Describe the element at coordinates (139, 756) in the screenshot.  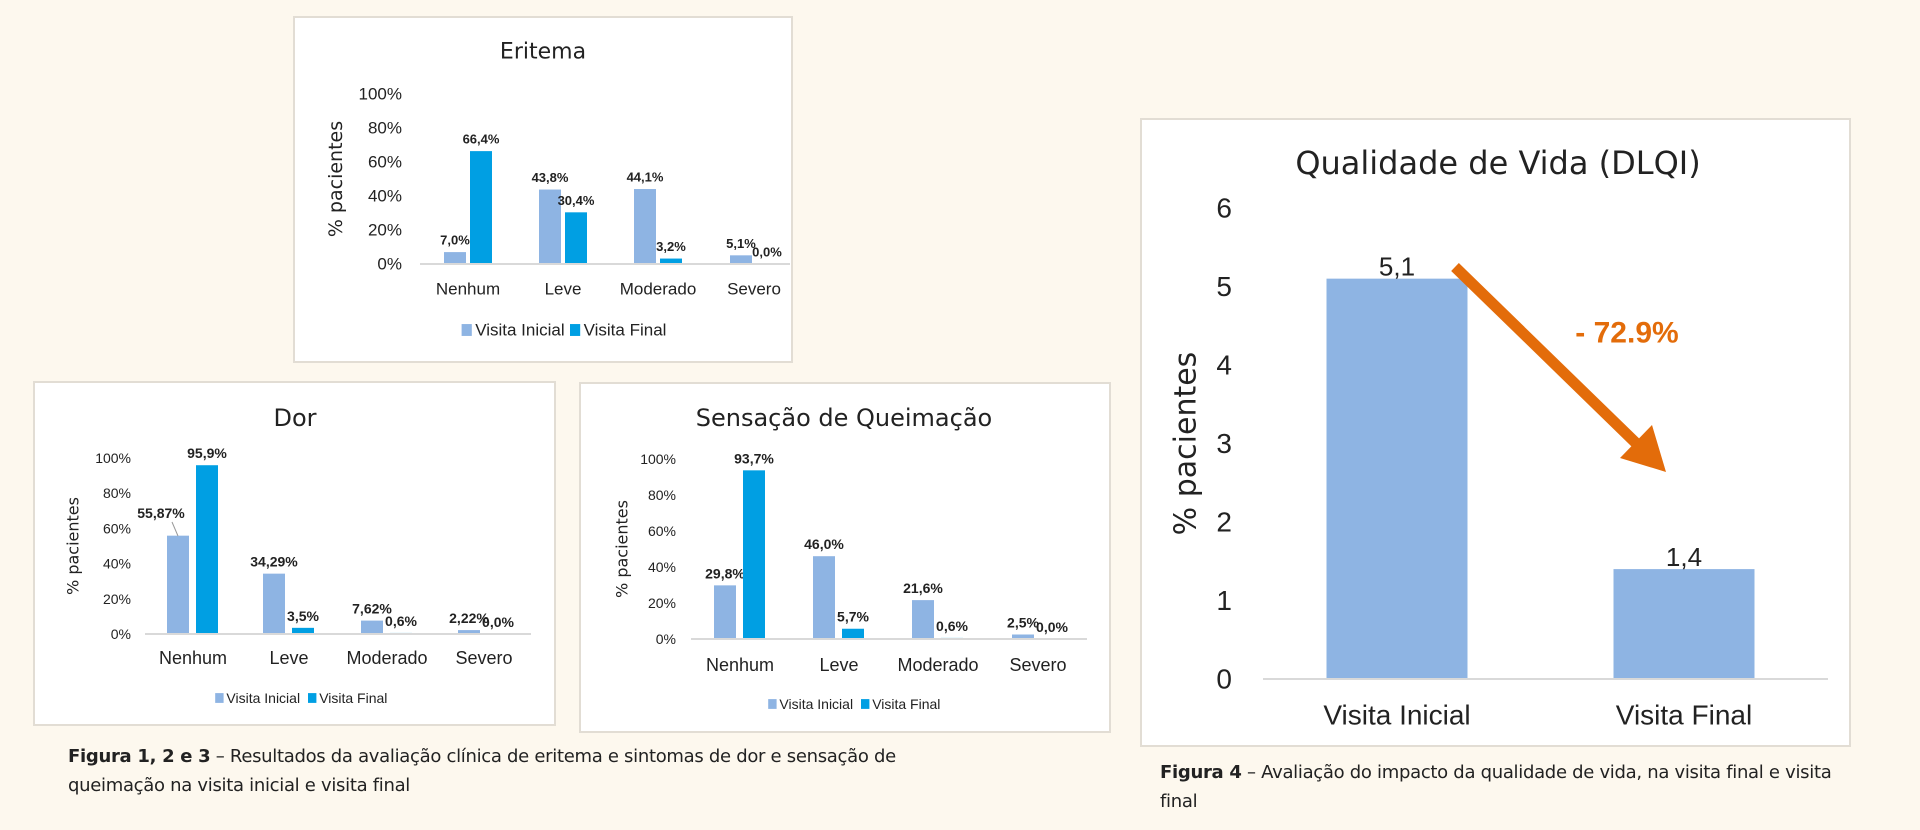
I see `caption-label: Figura 1, 2 e 3` at that location.